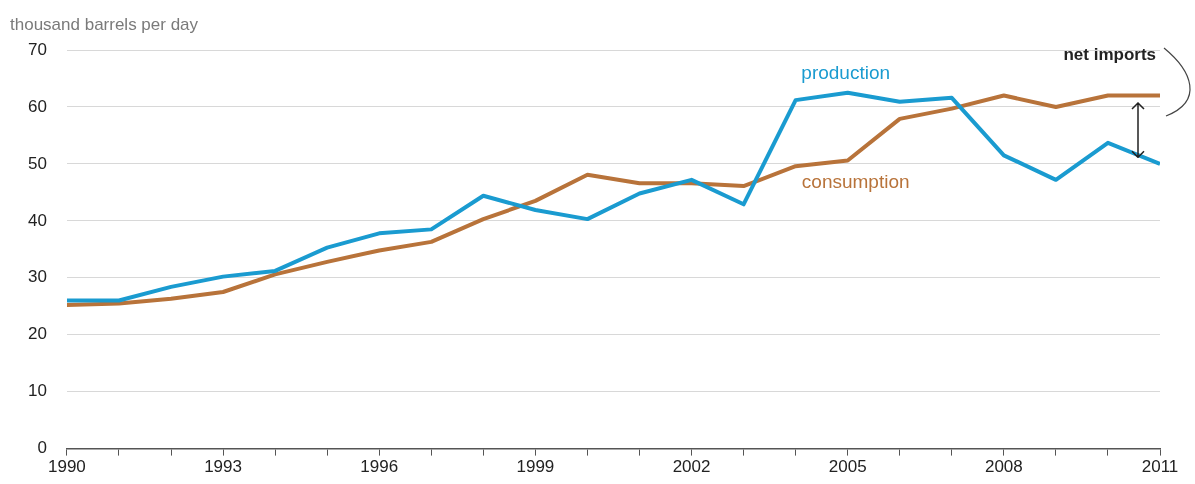  Describe the element at coordinates (1160, 467) in the screenshot. I see `x-tick-label: 2011` at that location.